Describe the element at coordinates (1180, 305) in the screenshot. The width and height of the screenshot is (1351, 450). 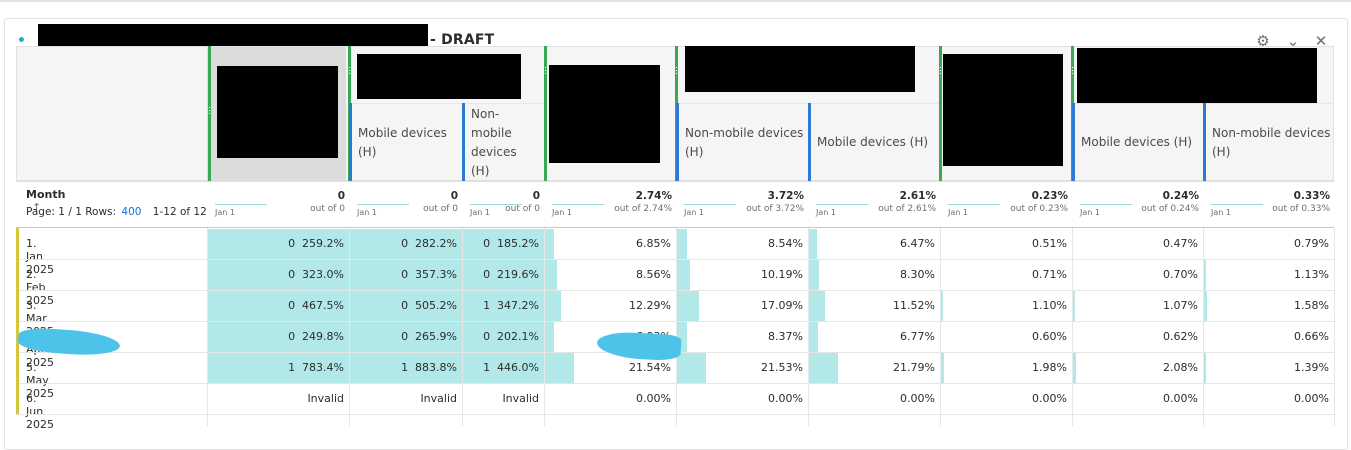
I see `table-cell: 1.07%` at that location.